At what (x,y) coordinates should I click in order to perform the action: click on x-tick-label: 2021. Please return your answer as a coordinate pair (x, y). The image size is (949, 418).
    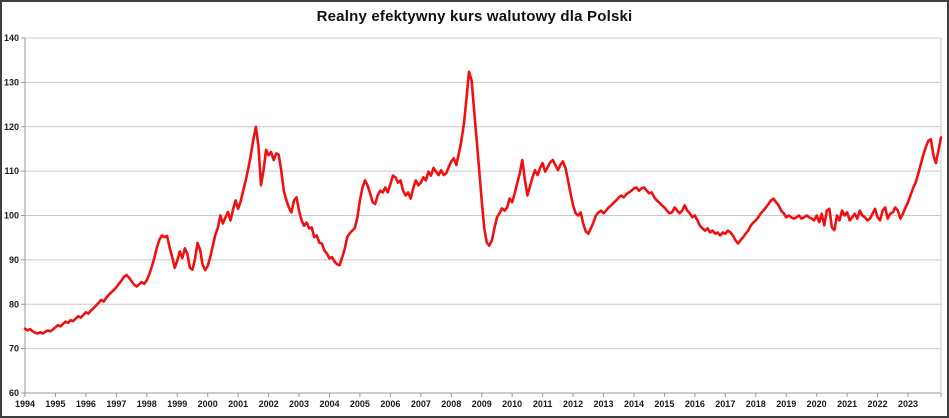
    Looking at the image, I should click on (847, 404).